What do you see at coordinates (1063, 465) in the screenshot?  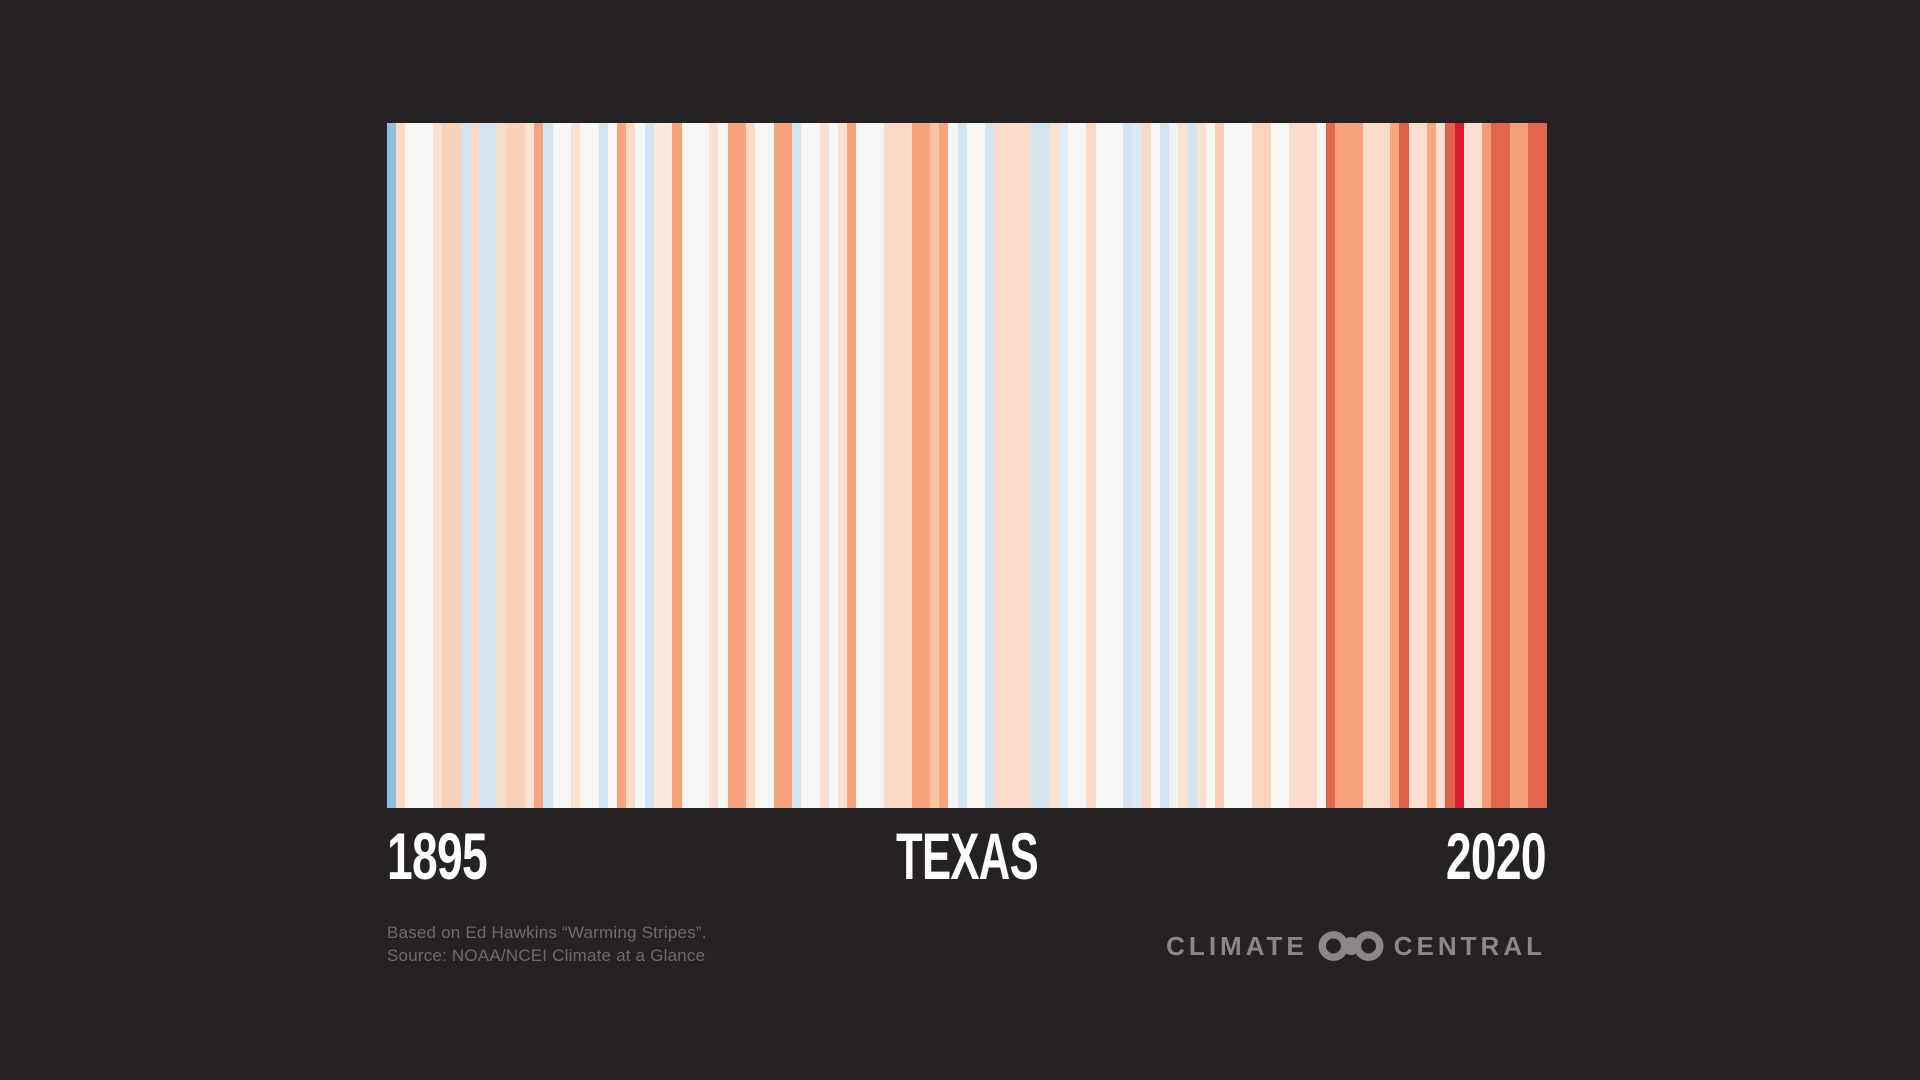 I see `stripe-1968` at bounding box center [1063, 465].